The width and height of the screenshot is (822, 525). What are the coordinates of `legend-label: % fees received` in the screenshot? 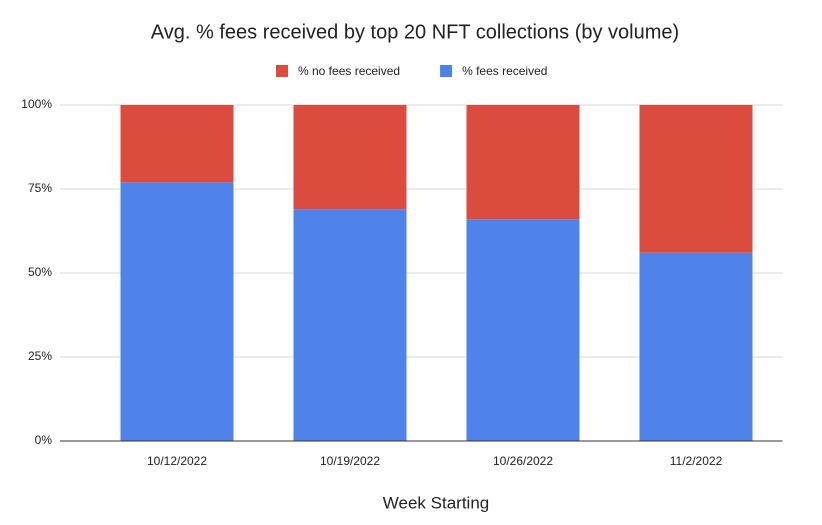 It's located at (504, 71).